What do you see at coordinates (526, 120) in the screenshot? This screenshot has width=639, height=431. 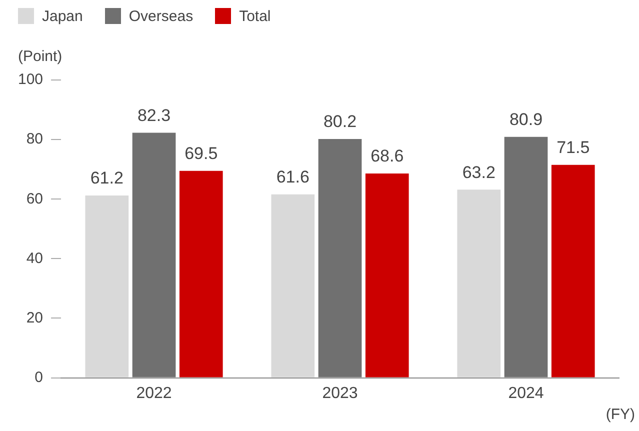 I see `data-label: 80.9` at bounding box center [526, 120].